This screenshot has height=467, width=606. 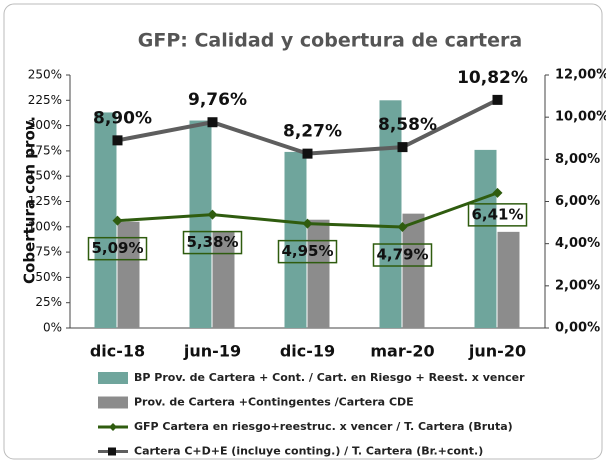 I want to click on y-tick-label: 200%, so click(x=45, y=125).